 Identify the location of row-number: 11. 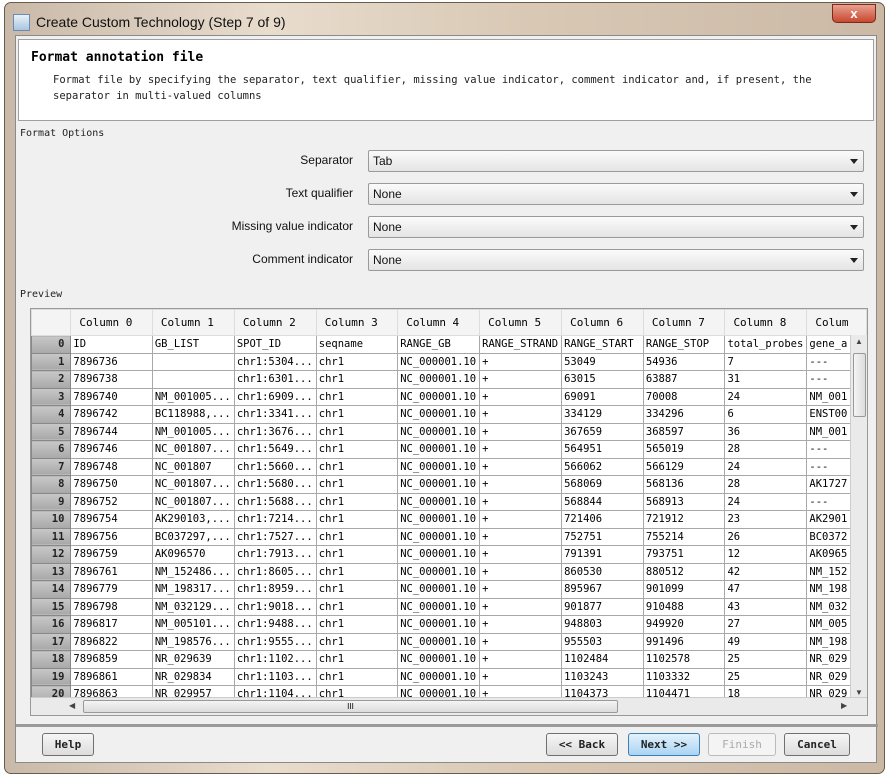
(51, 536).